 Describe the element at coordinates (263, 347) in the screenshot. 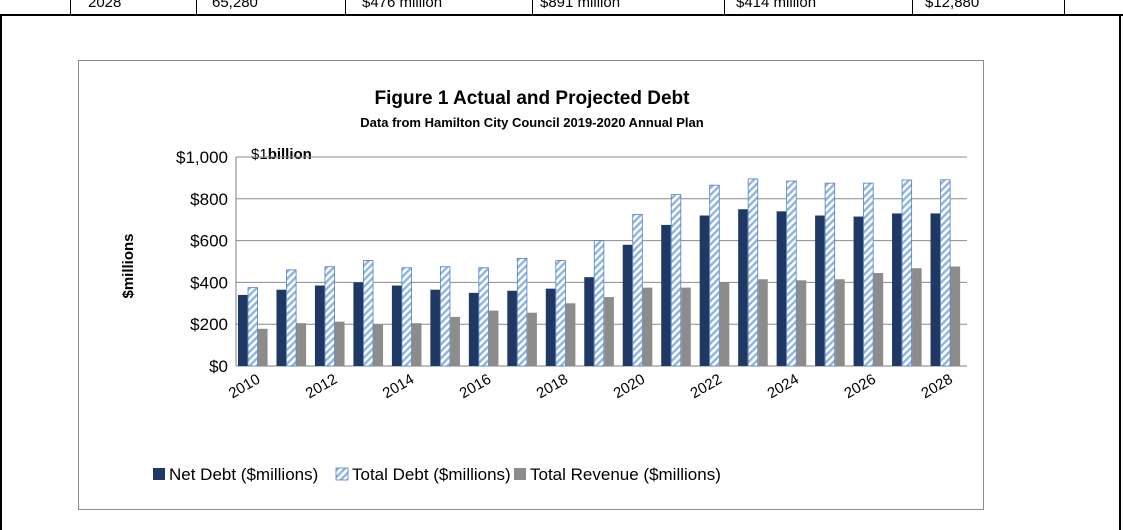

I see `bar-total-revenue-2010` at that location.